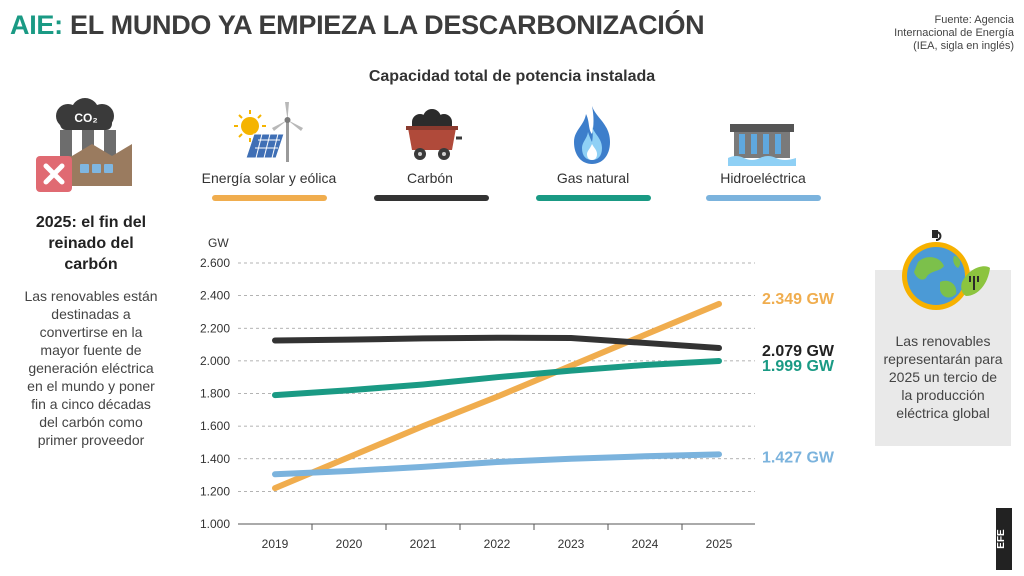  I want to click on y-tick-label: 1.200, so click(215, 491).